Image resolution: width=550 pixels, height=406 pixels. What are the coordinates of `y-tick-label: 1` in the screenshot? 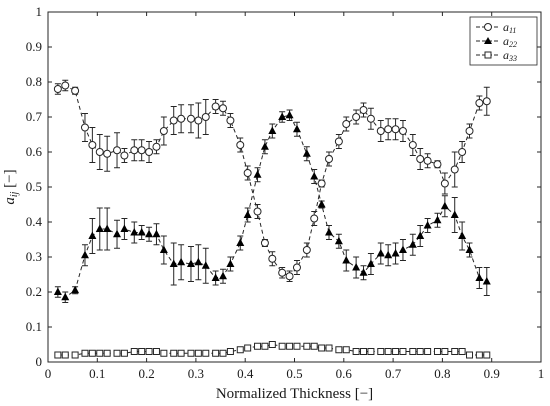 It's located at (39, 11).